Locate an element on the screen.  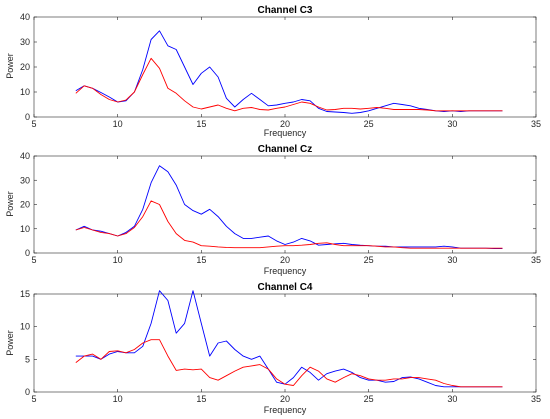
y-tick-label: 15 is located at coordinates (25, 294).